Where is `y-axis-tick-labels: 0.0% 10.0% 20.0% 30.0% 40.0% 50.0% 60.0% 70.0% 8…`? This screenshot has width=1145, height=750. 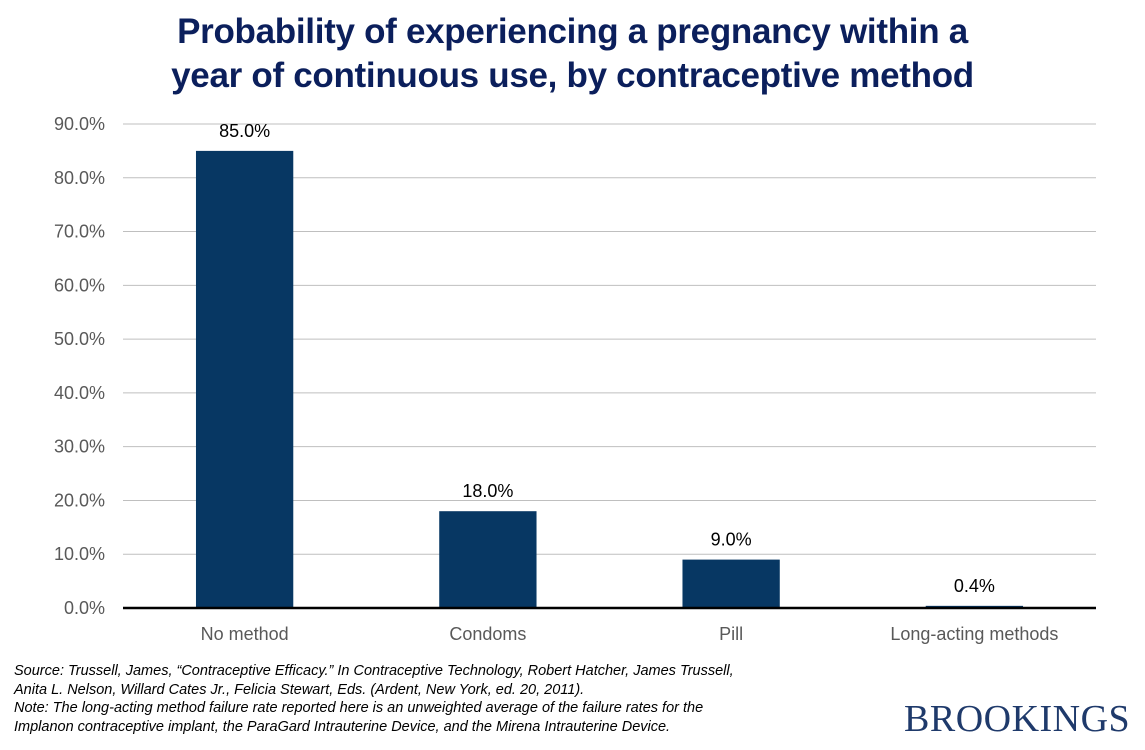 y-axis-tick-labels: 0.0% 10.0% 20.0% 30.0% 40.0% 50.0% 60.0% 70.0% 8… is located at coordinates (79, 366).